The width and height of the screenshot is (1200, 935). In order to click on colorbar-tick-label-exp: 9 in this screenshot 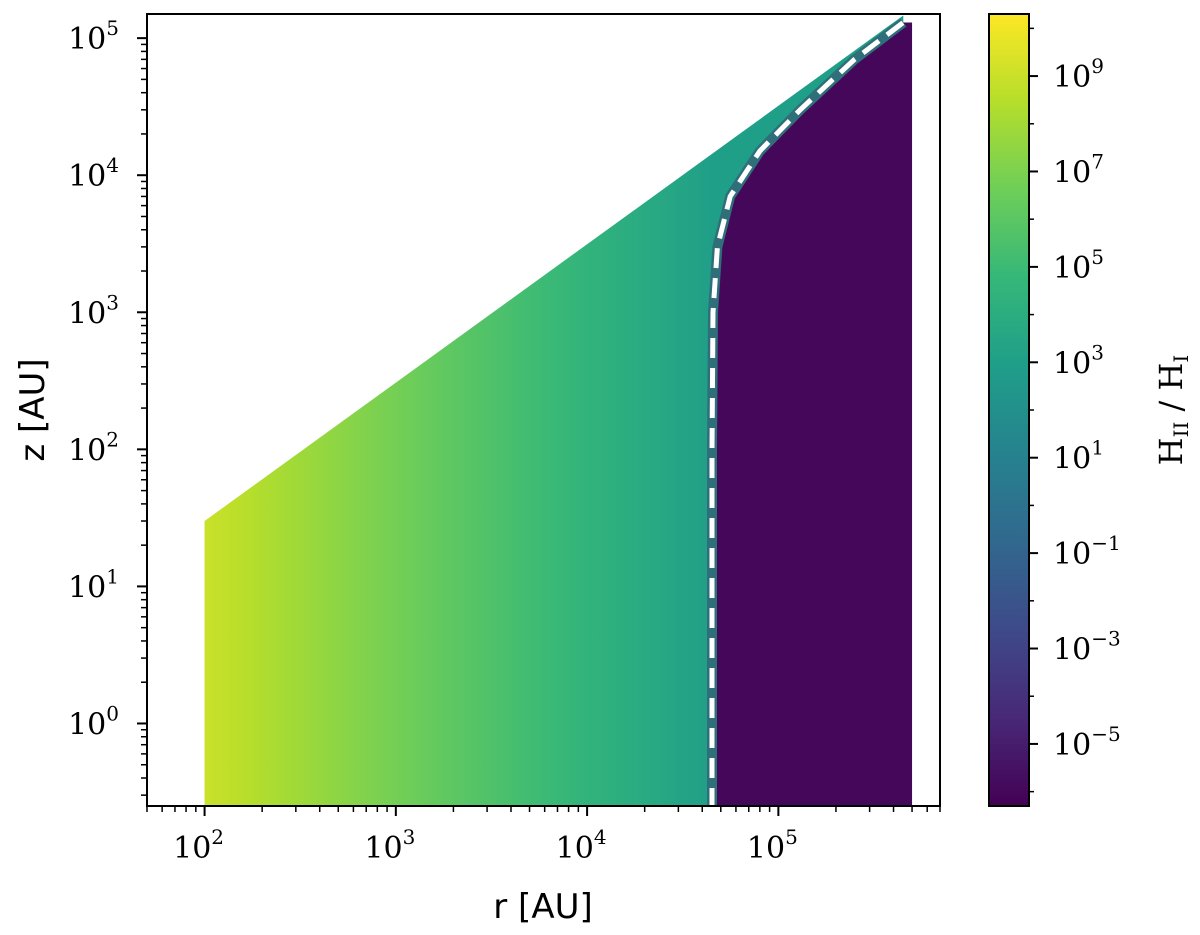, I will do `click(1097, 66)`.